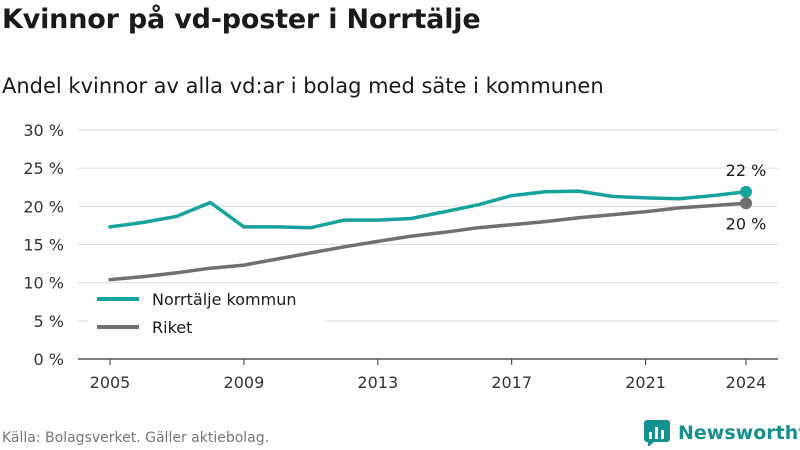 The height and width of the screenshot is (450, 800). What do you see at coordinates (746, 170) in the screenshot?
I see `series-end-label-0: 22 %` at bounding box center [746, 170].